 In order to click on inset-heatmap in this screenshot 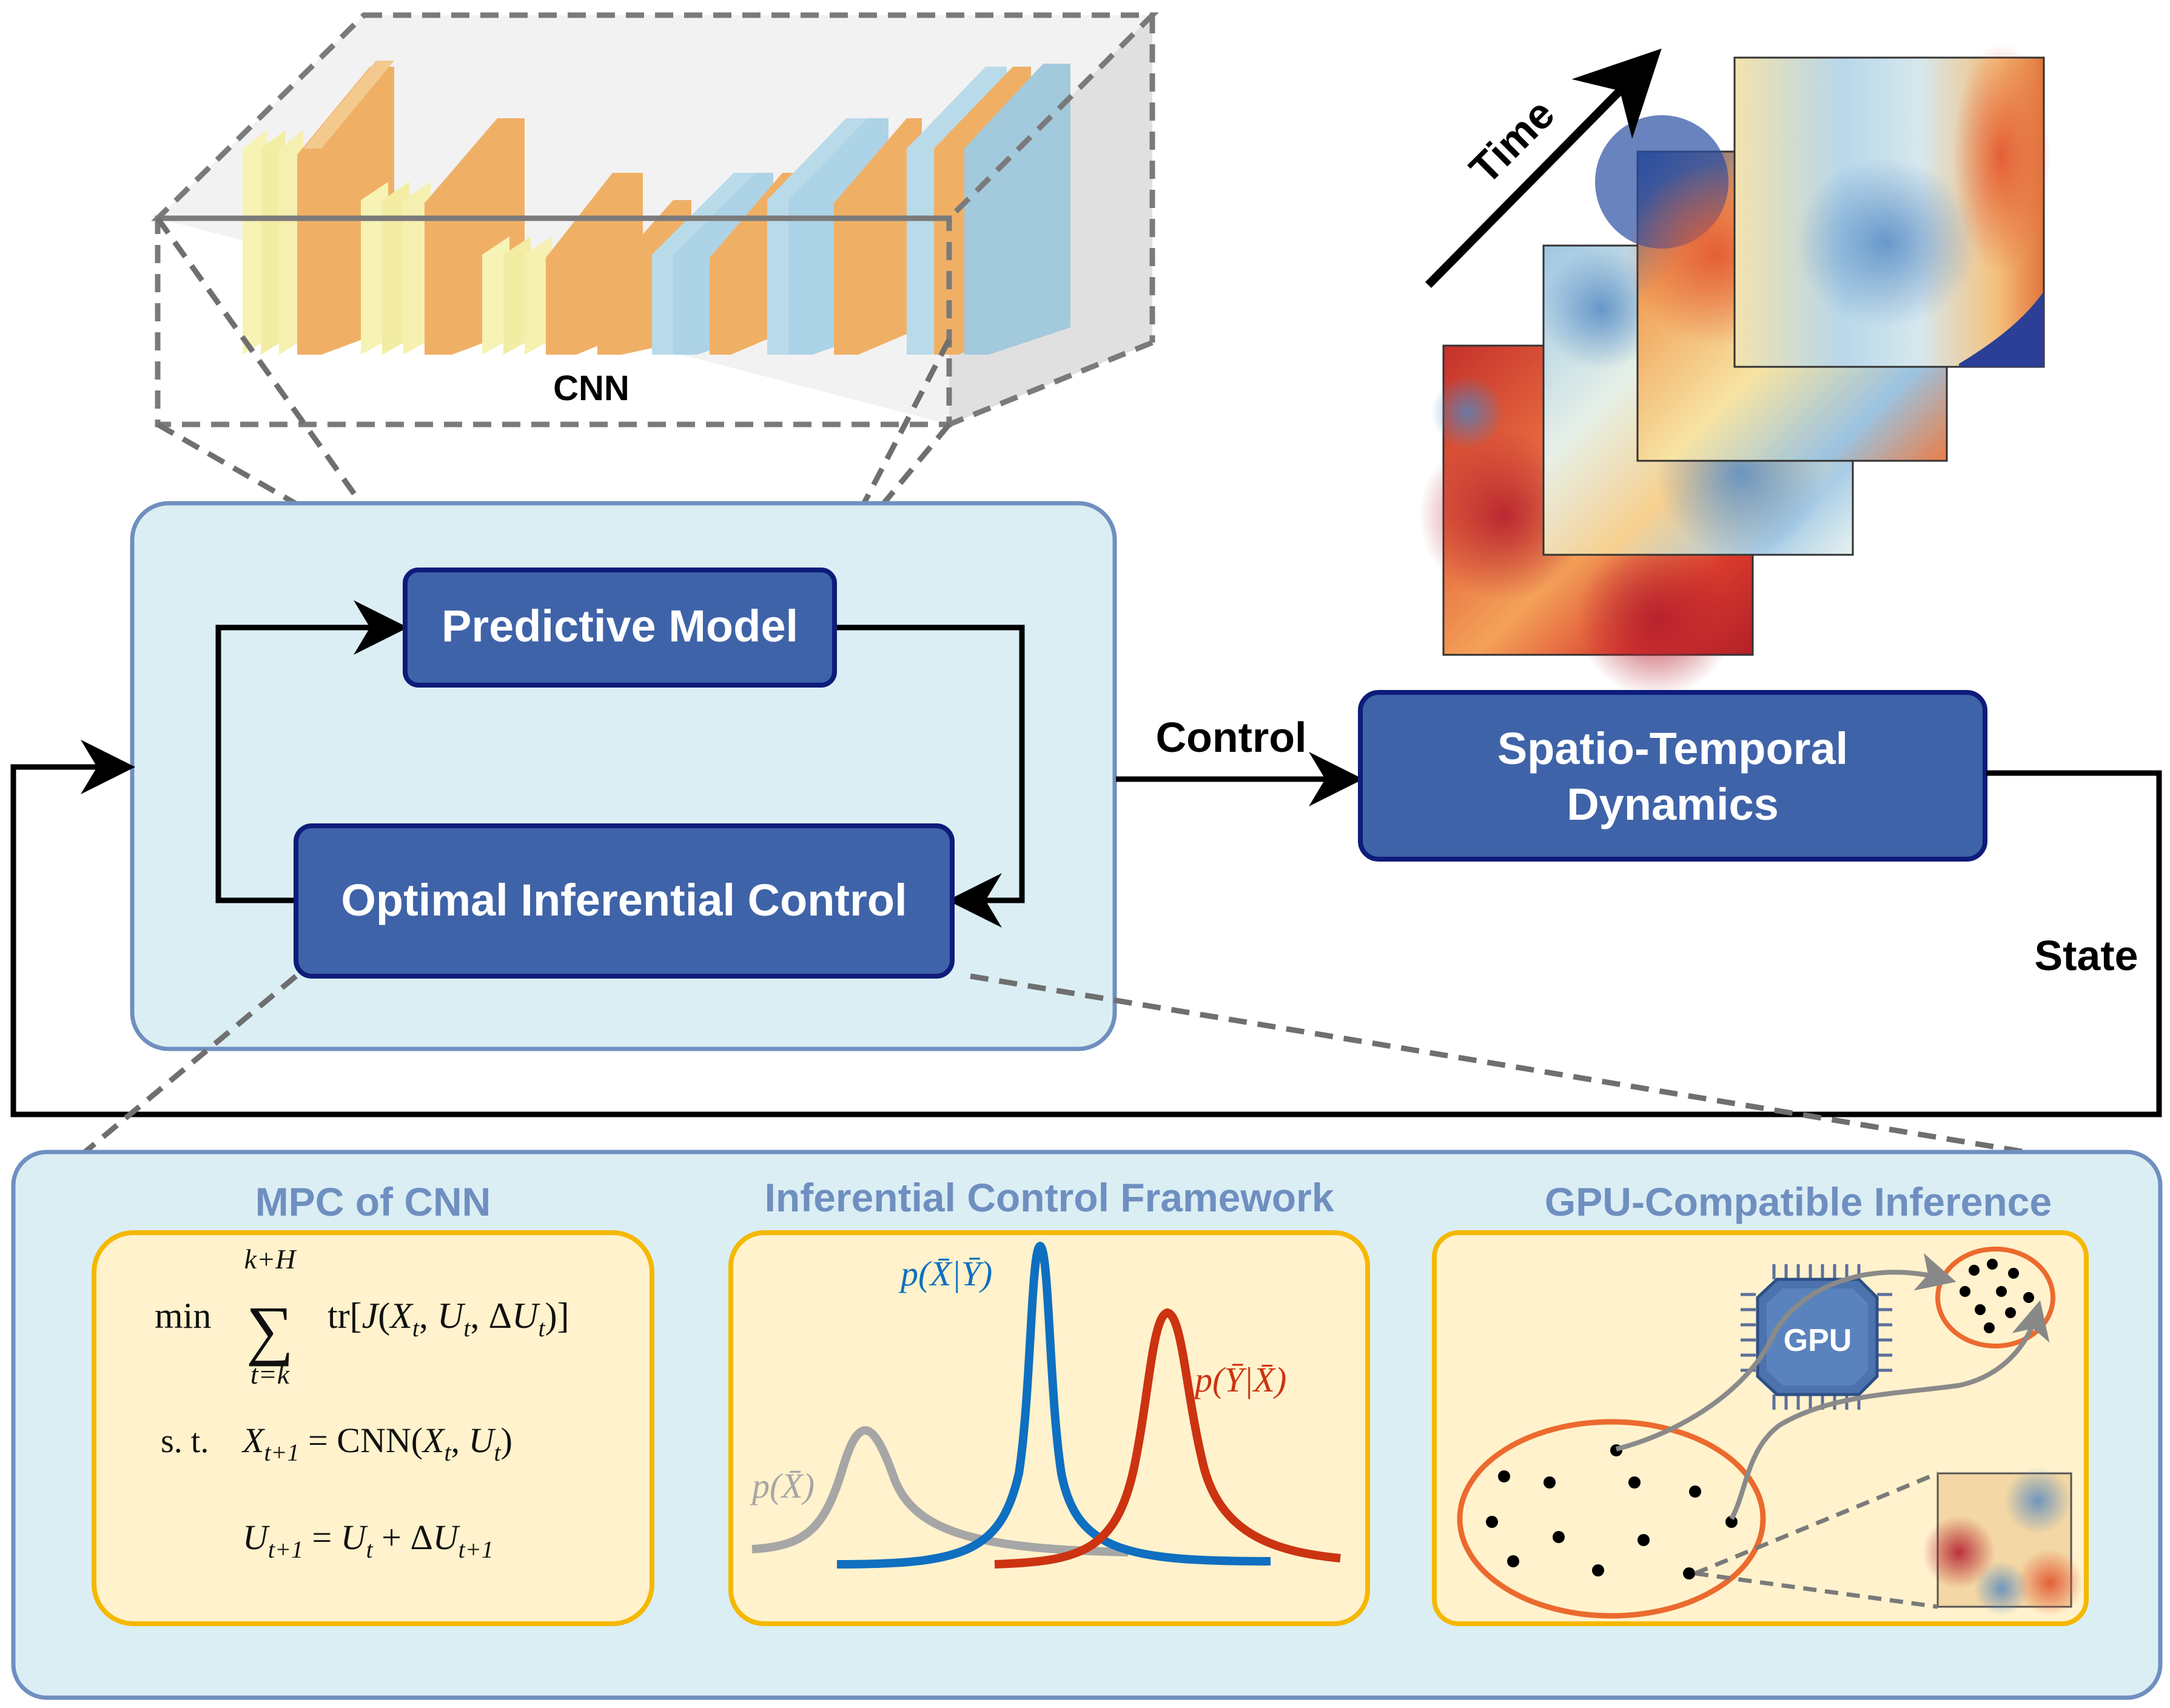, I will do `click(2003, 1541)`.